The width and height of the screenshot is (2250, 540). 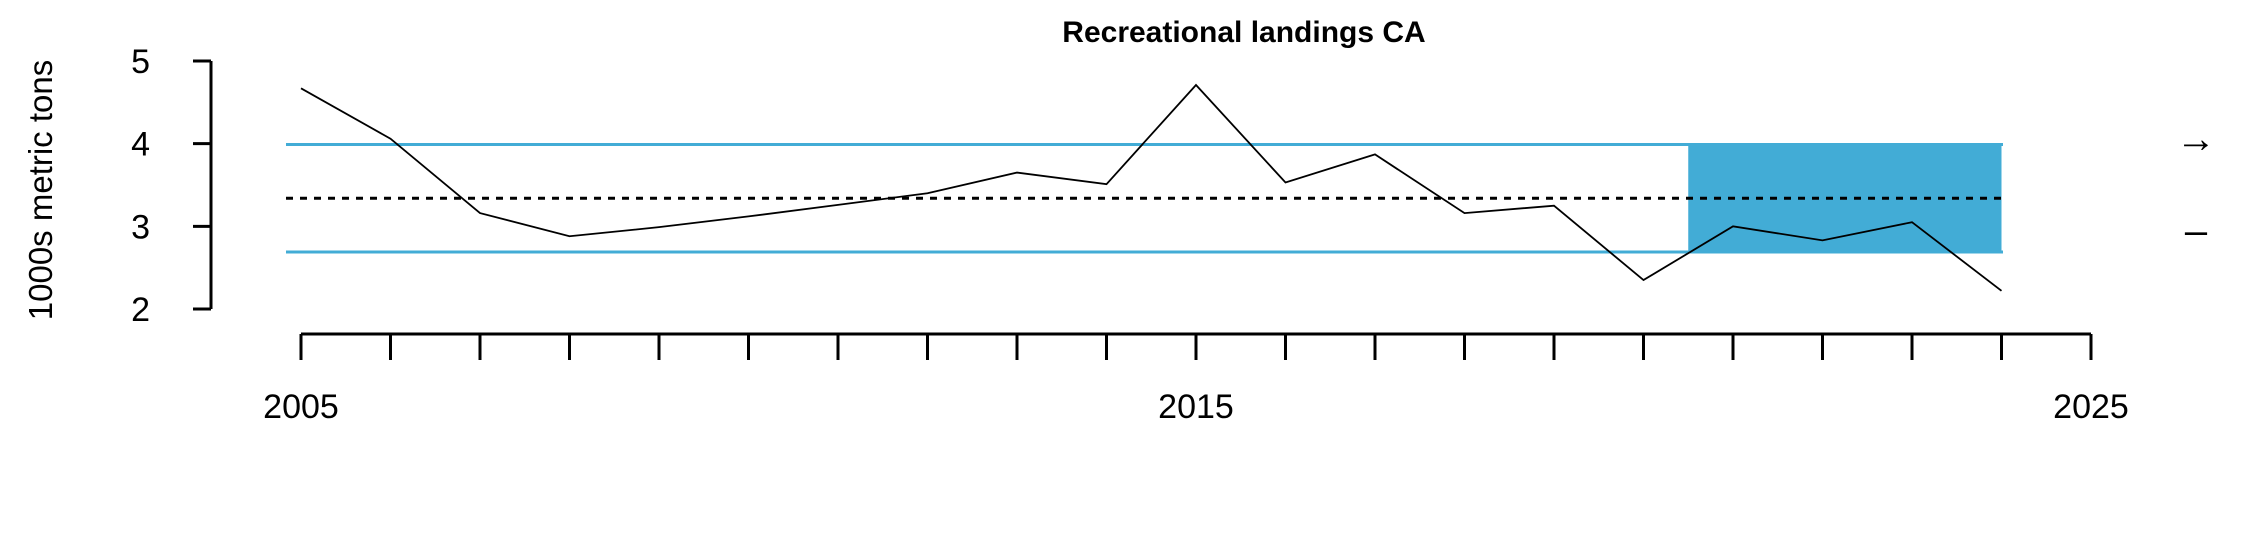 What do you see at coordinates (40, 190) in the screenshot?
I see `y-axis-label: 1000s metric tons` at bounding box center [40, 190].